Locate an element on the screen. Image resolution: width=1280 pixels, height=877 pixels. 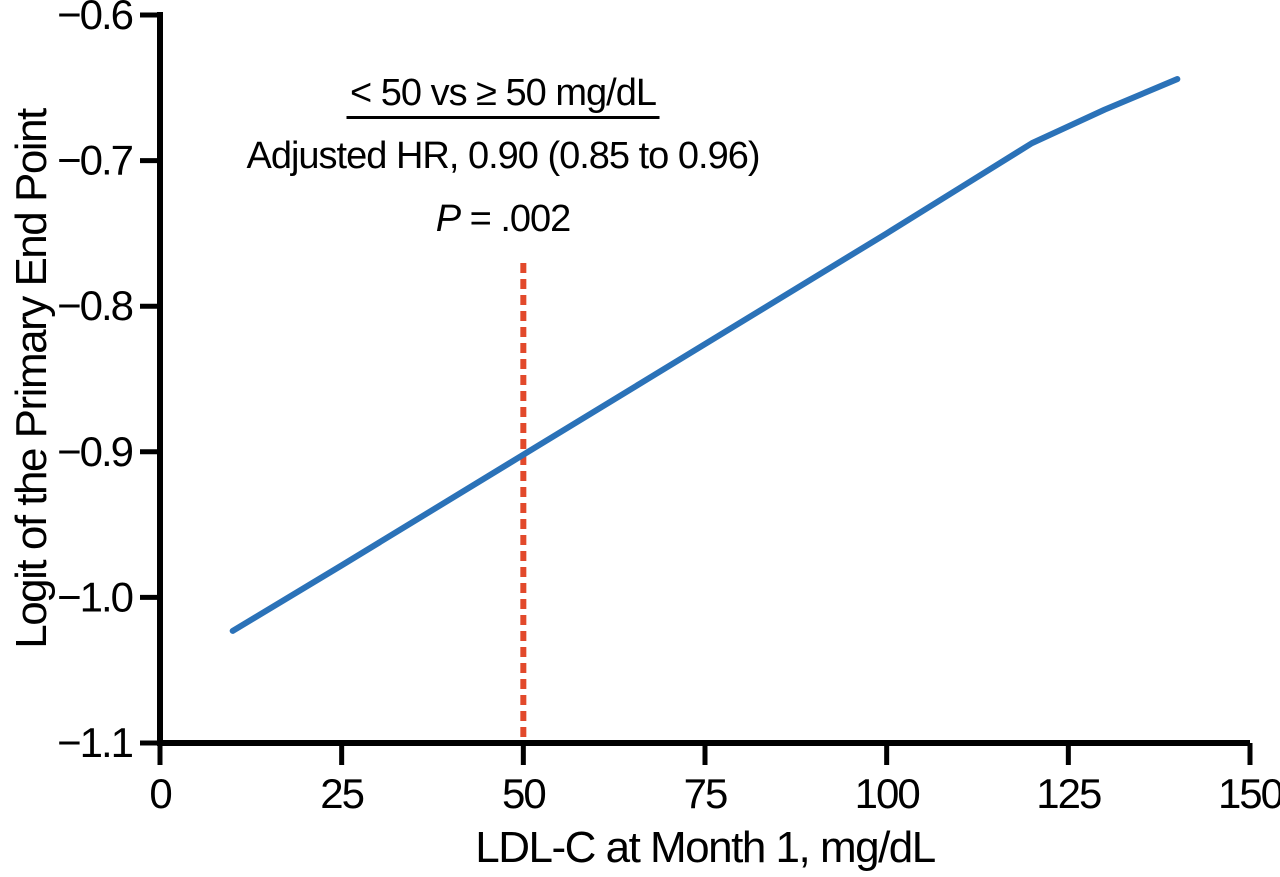
annotation-pvalue-line: P = .002 is located at coordinates (503, 219).